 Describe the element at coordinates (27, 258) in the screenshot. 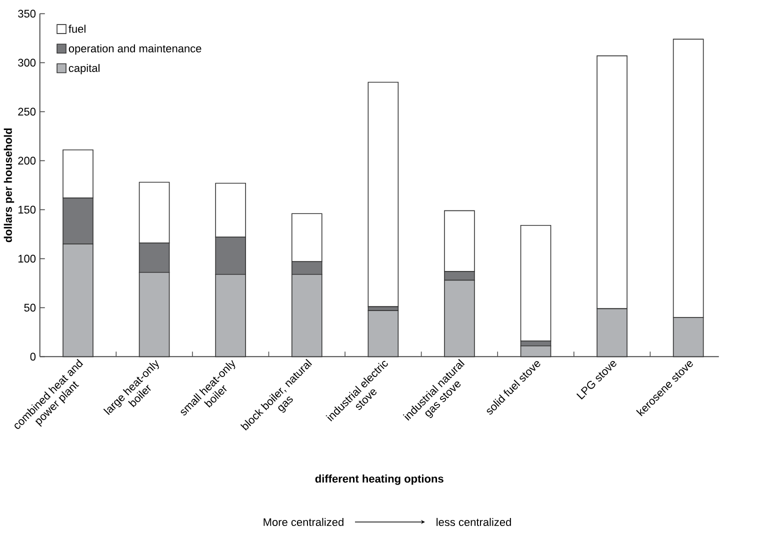

I see `y-tick-label: 100` at that location.